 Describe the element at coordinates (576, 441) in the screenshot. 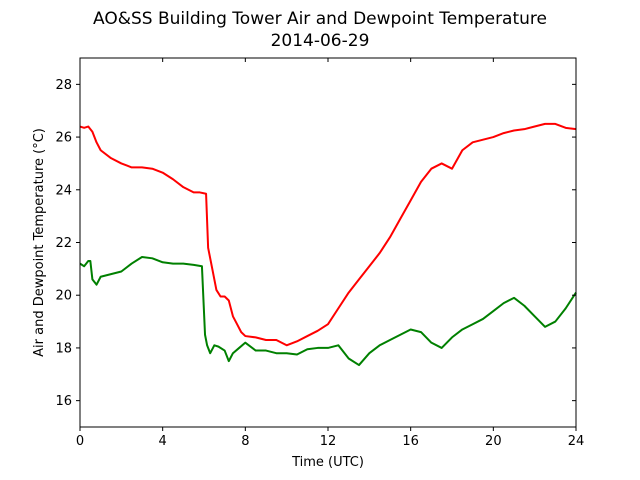

I see `x-tick-label: 24` at that location.